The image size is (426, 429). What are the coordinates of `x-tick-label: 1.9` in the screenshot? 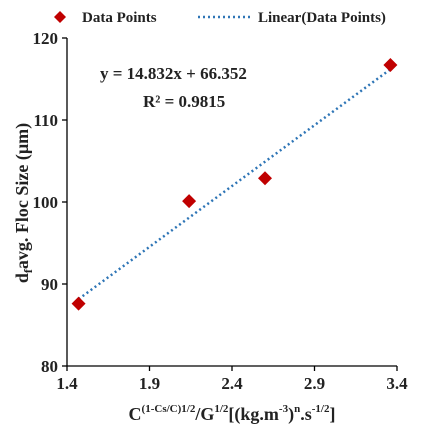 It's located at (149, 383).